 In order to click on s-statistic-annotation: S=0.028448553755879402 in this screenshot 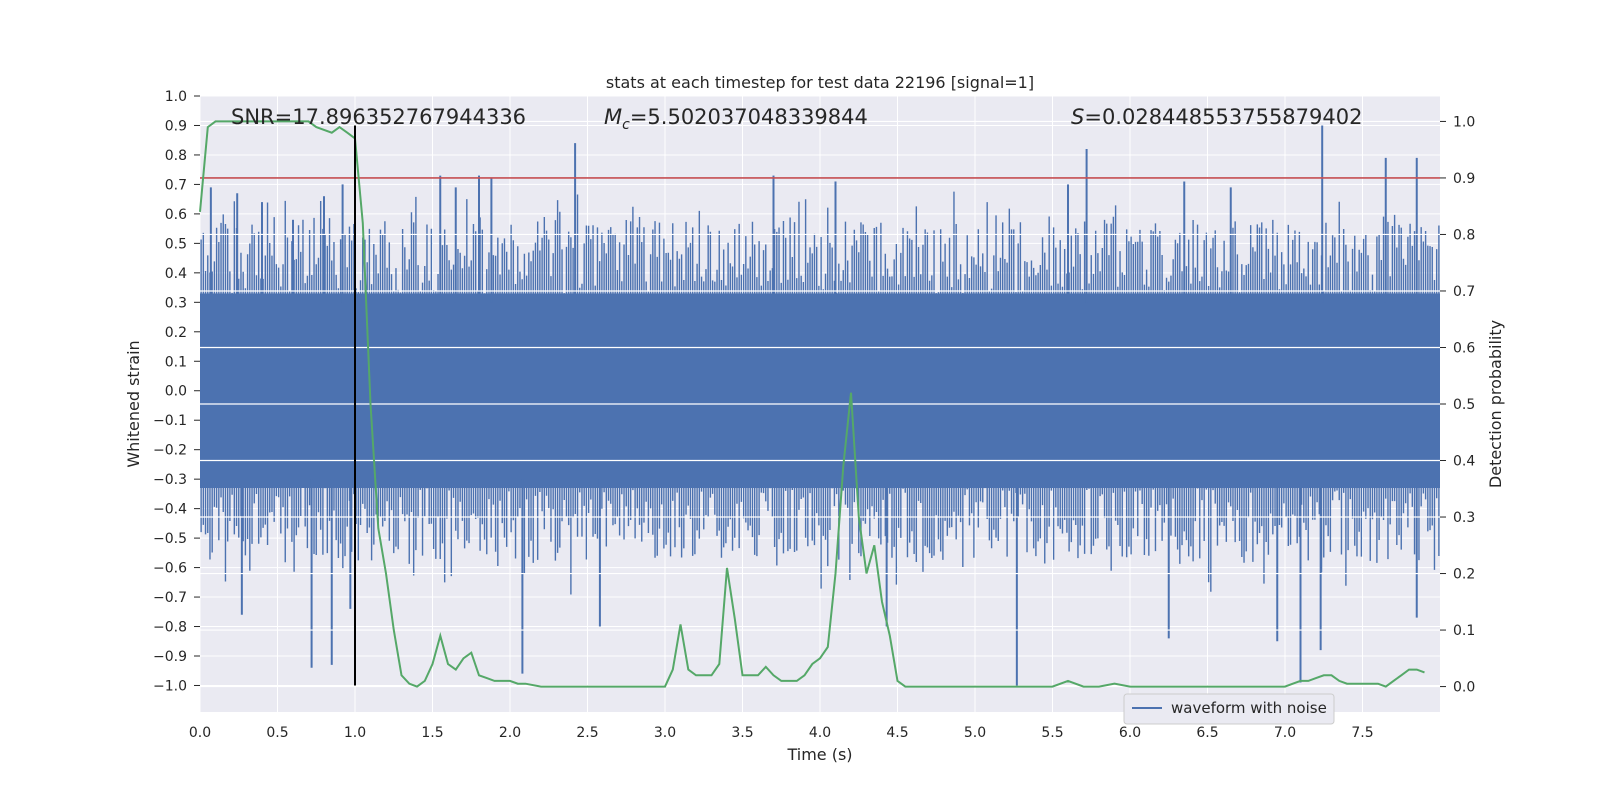, I will do `click(1216, 117)`.